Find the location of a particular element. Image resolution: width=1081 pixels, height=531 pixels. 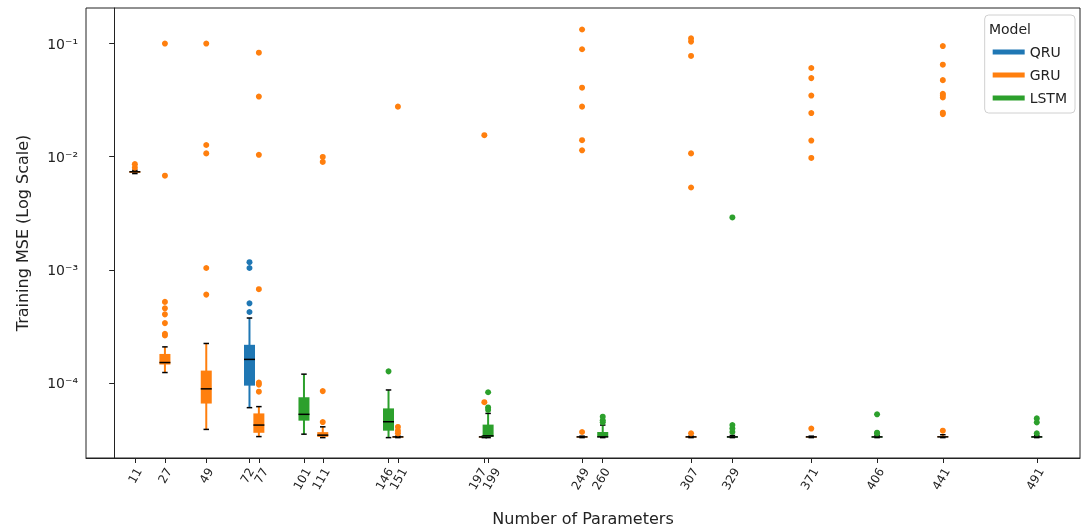

x-tick-label: 11 is located at coordinates (135, 475).